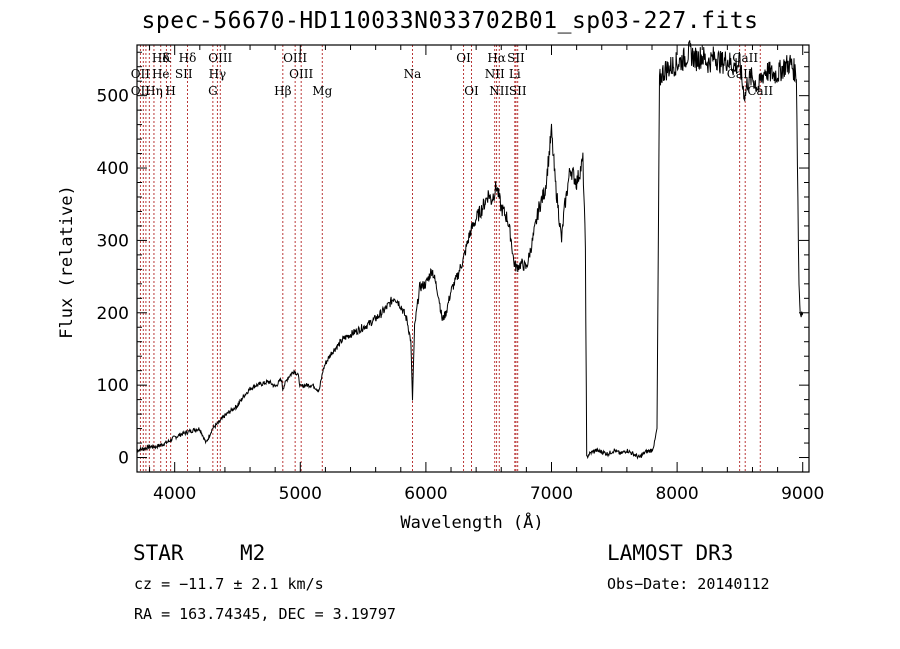 The image size is (900, 649). Describe the element at coordinates (265, 614) in the screenshot. I see `coordinates: RA = 163.74345, DEC = 3.19797` at that location.